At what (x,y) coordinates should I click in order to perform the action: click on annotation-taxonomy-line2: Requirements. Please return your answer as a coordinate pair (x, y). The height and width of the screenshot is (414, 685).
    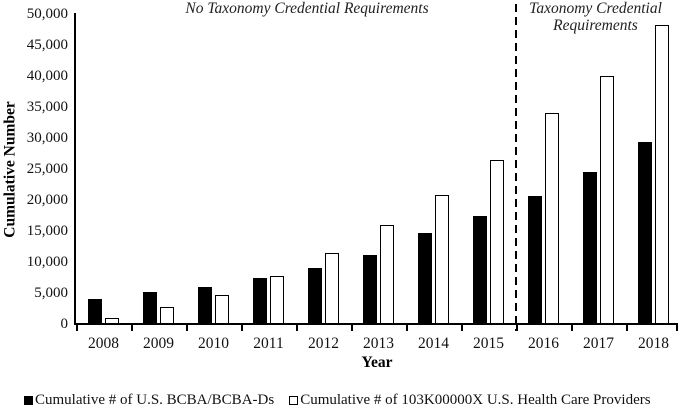
    Looking at the image, I should click on (595, 25).